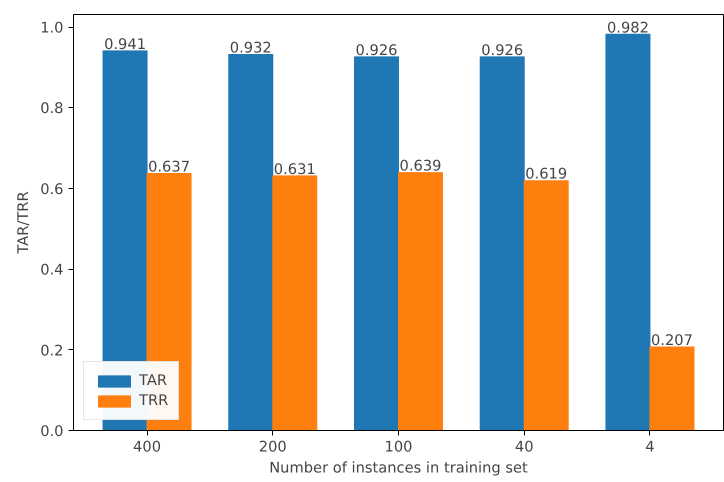 Image resolution: width=724 pixels, height=482 pixels. I want to click on data-label: 0.982, so click(627, 27).